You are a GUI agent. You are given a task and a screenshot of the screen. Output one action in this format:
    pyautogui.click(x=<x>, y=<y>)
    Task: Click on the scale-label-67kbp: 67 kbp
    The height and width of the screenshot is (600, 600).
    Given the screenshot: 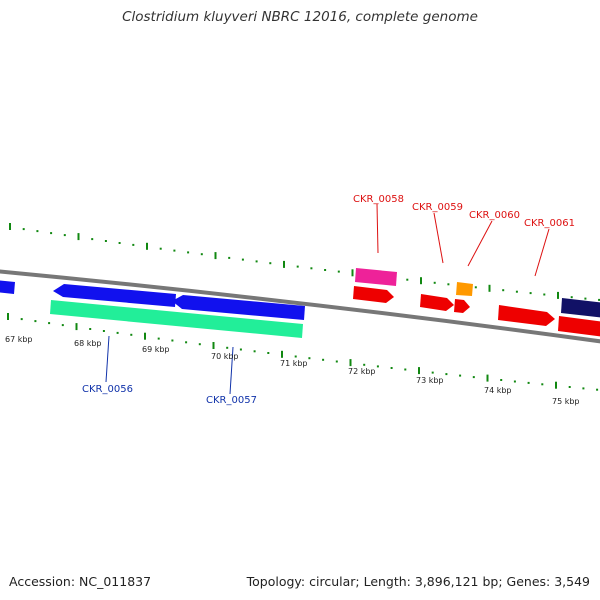 What is the action you would take?
    pyautogui.click(x=19, y=339)
    